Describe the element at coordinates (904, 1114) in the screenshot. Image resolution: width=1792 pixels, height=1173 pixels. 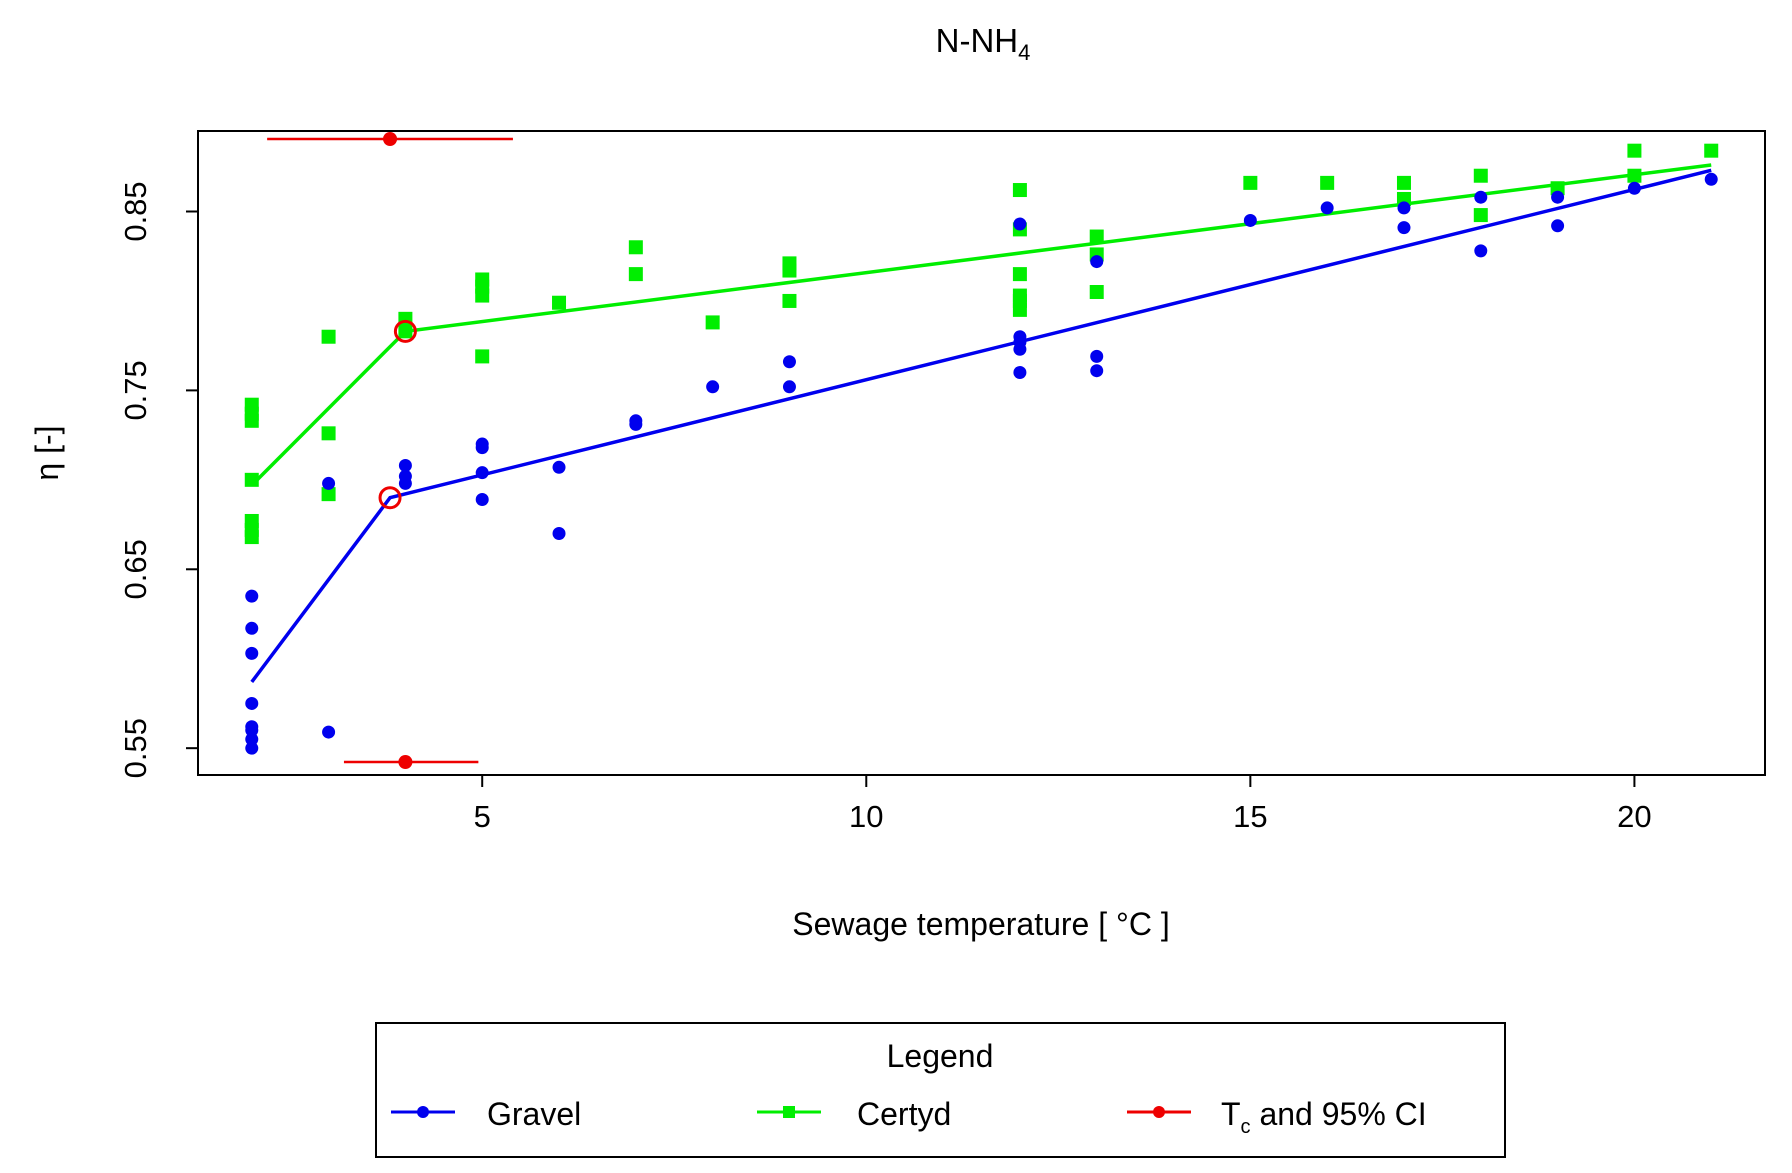
I see `legend-certyd-label: Certyd` at that location.